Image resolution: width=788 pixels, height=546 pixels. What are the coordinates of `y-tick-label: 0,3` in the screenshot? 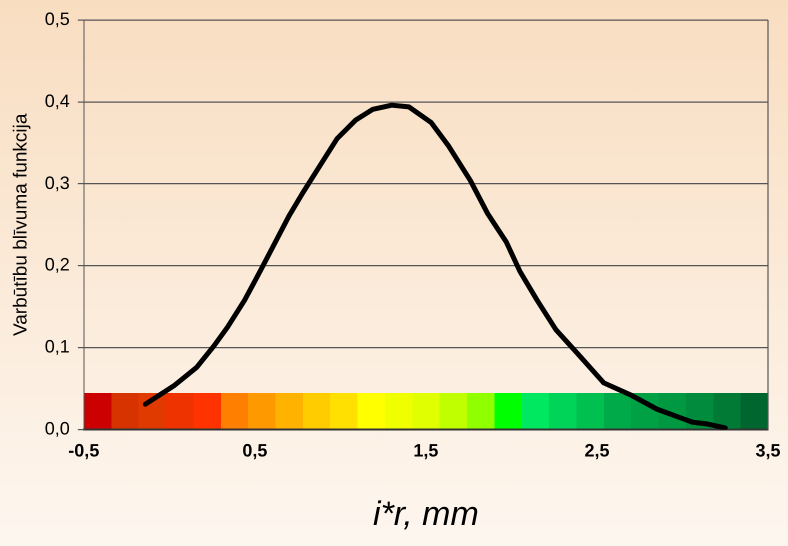 It's located at (57, 182).